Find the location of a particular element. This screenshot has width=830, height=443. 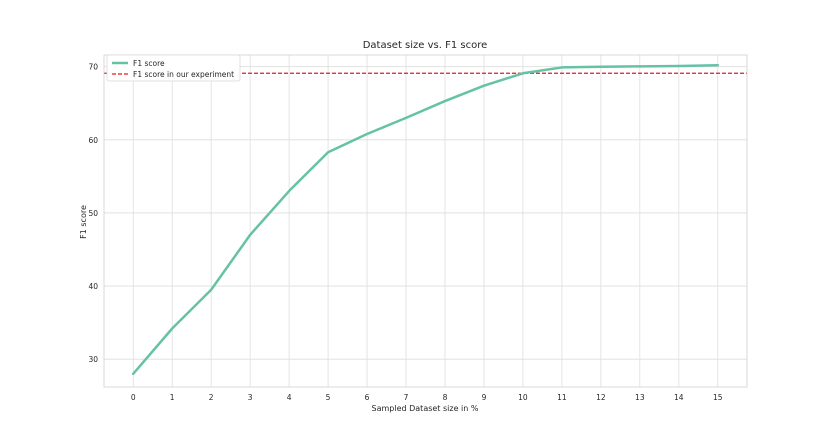

x-axis-label: Sampled Dataset size in % is located at coordinates (425, 408).